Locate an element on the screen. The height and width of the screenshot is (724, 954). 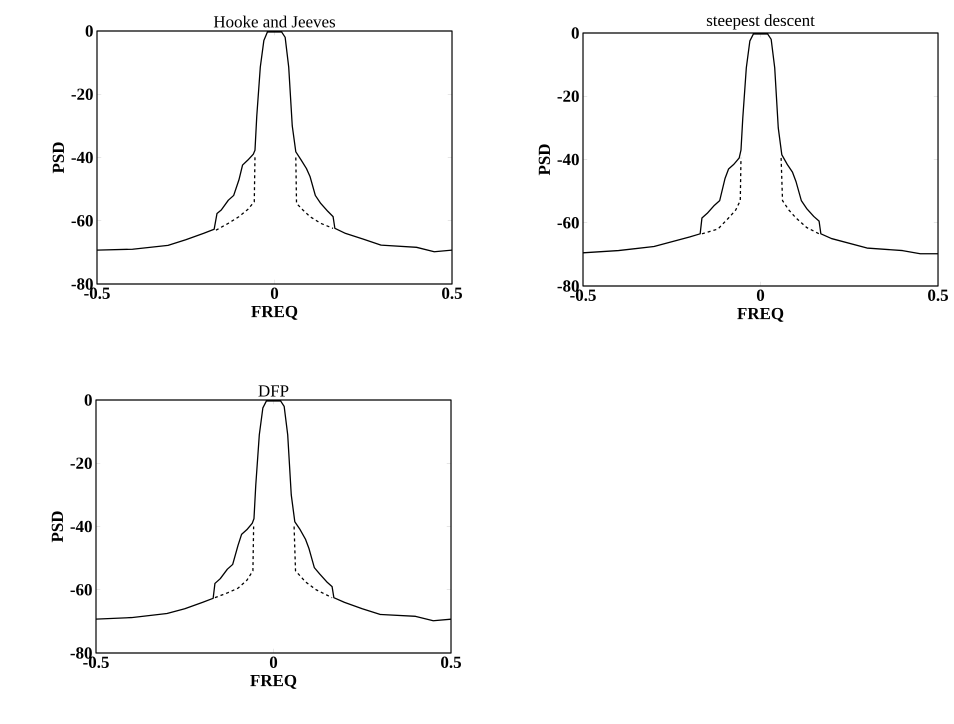
chart-title: DFP is located at coordinates (273, 390).